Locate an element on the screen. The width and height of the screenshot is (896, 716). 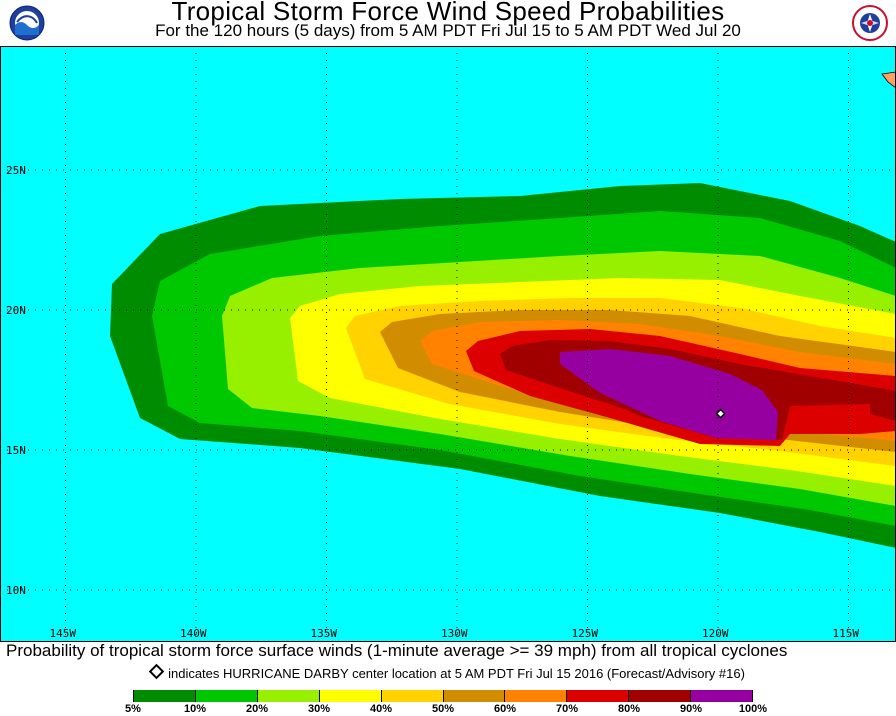
legend-labels: 5% 10% 20% 30% 40% 50% 60% 70% 80% 90% 100% is located at coordinates (448, 709).